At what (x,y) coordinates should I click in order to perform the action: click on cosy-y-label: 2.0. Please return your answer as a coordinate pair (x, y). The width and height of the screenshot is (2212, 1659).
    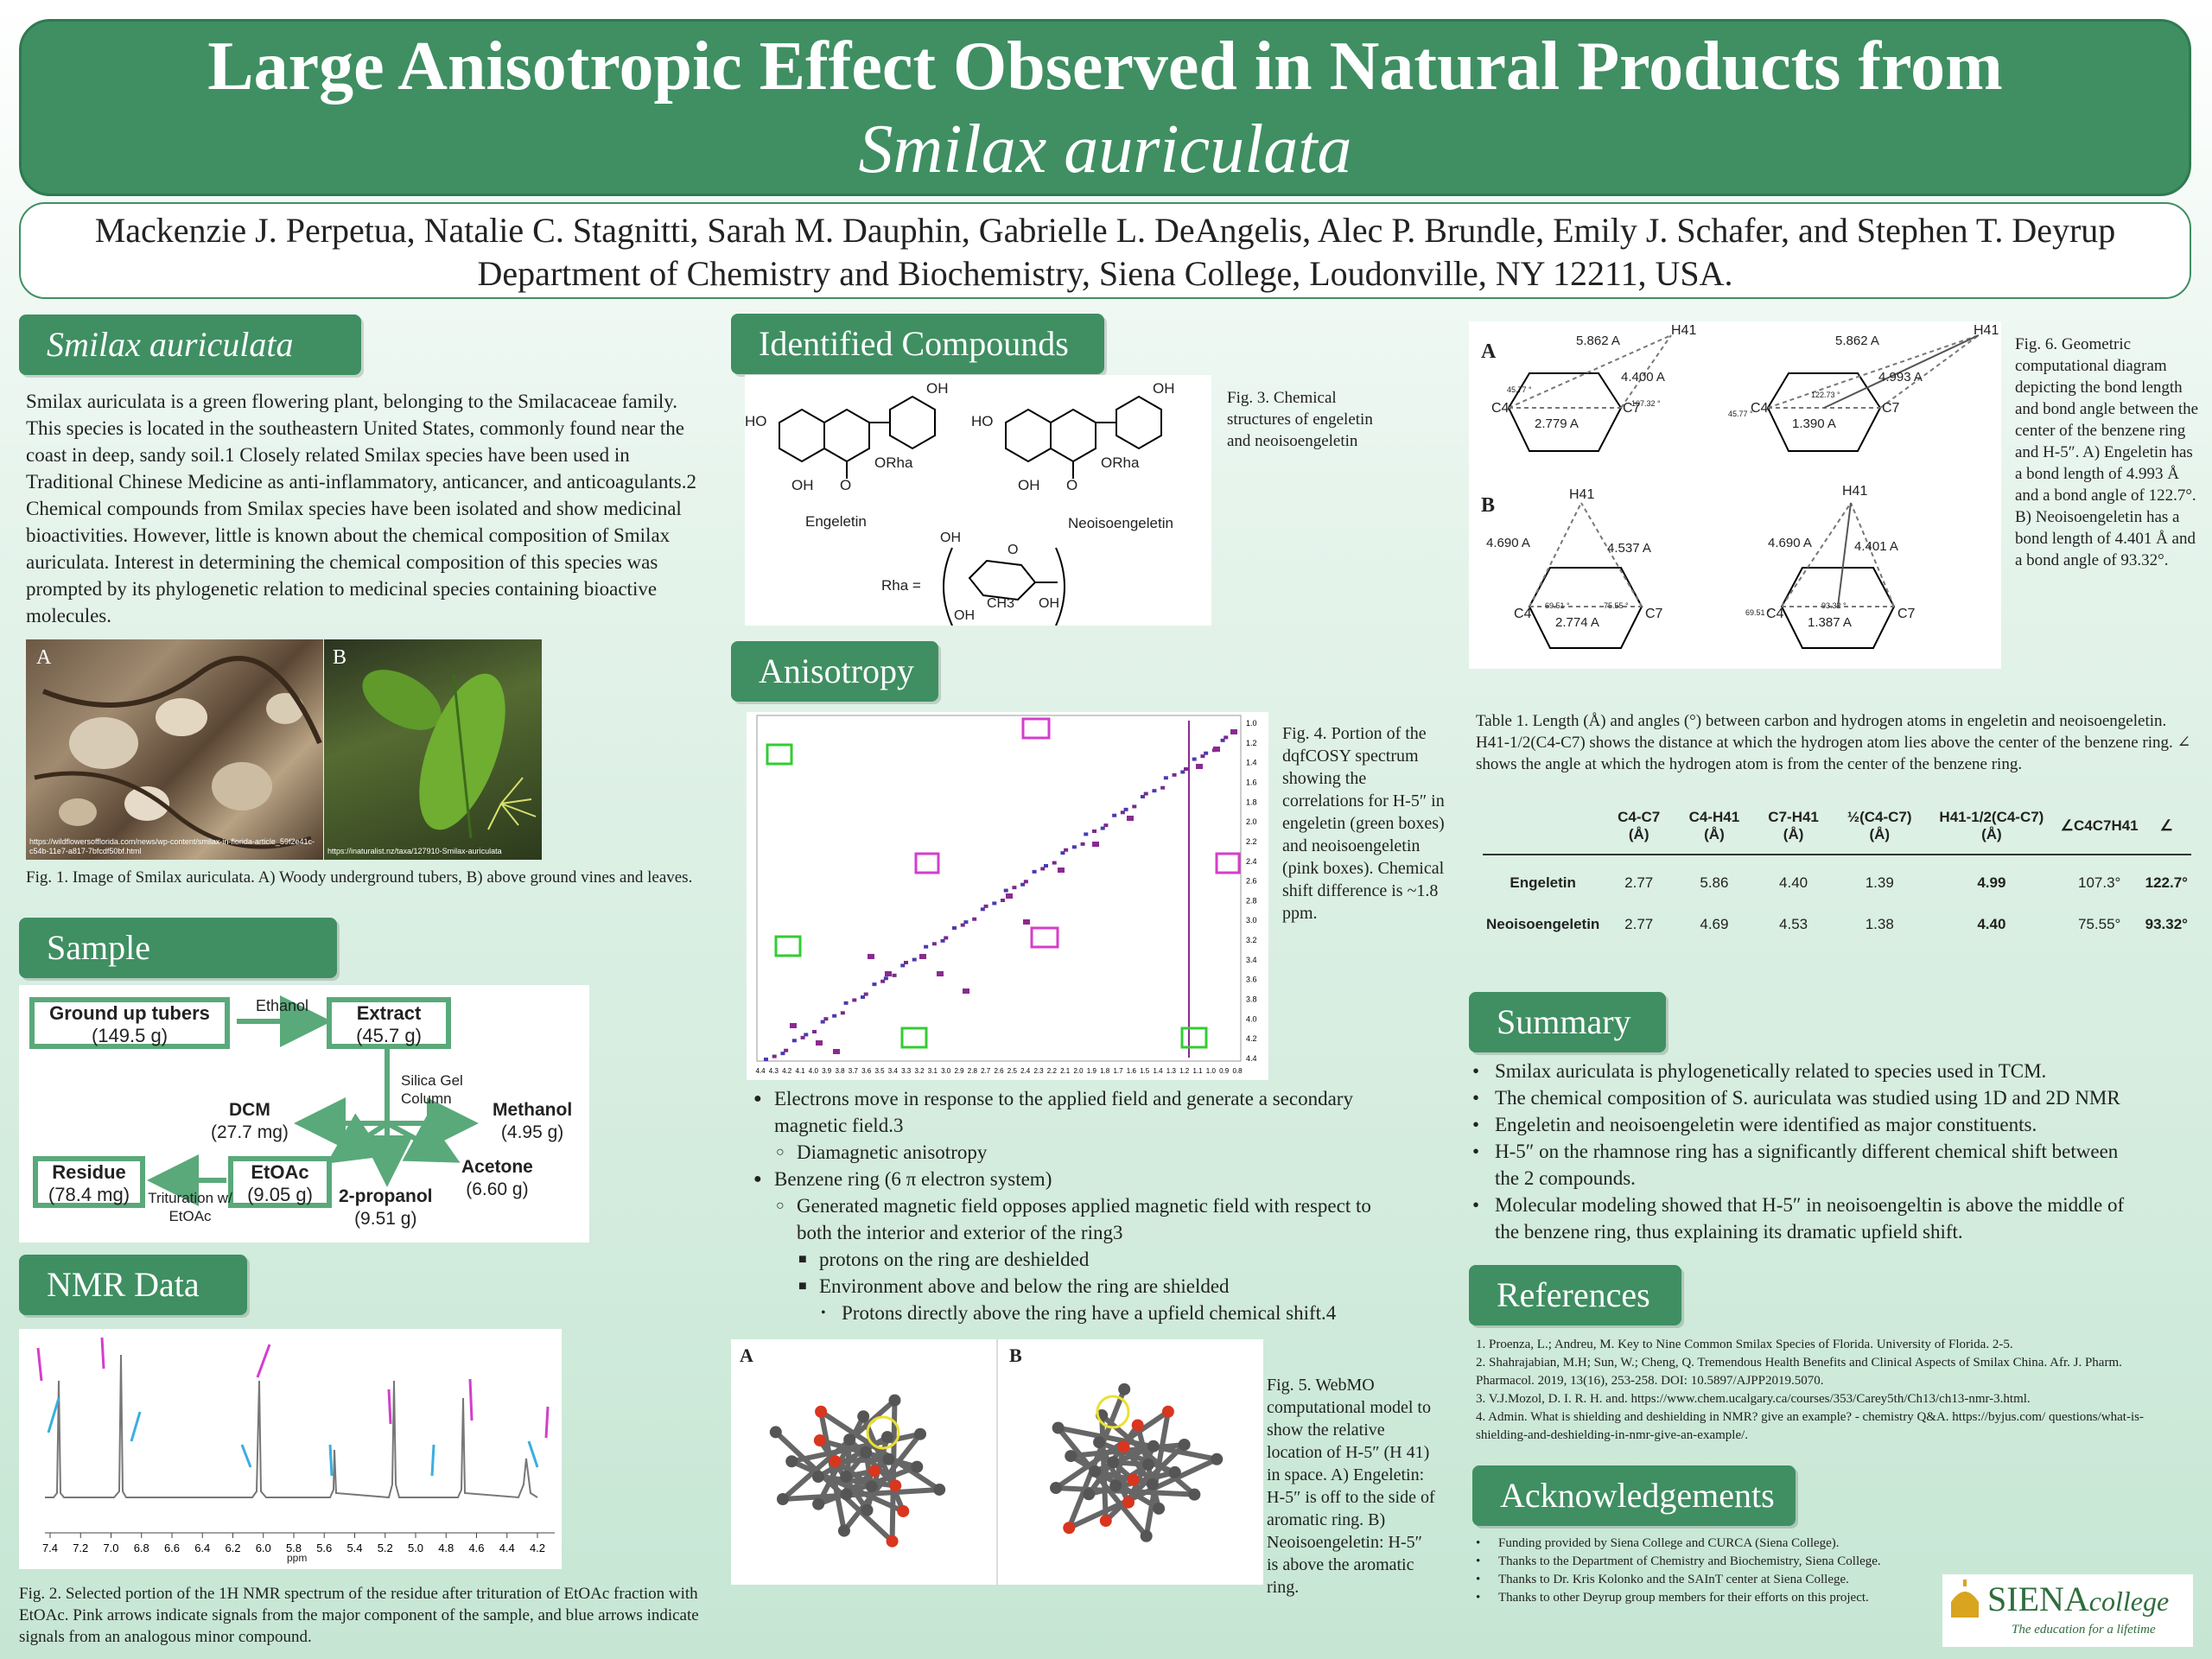
    Looking at the image, I should click on (1251, 821).